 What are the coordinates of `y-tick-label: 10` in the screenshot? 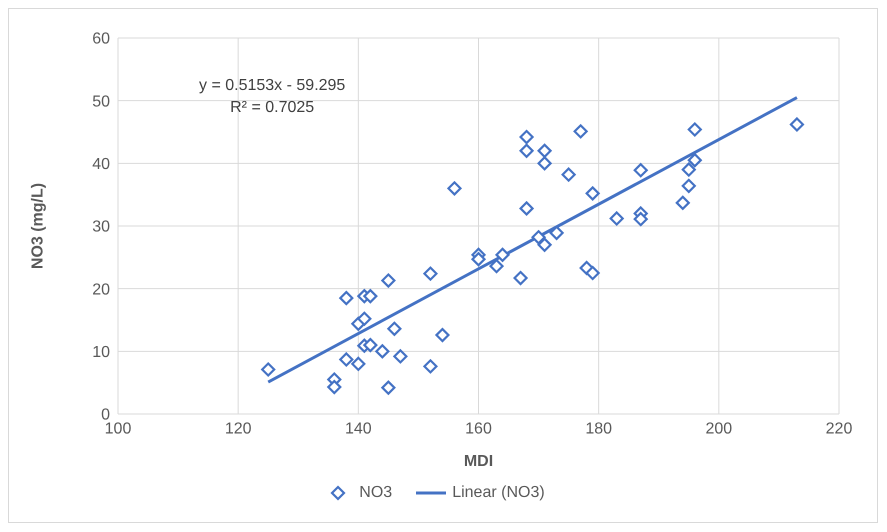 It's located at (101, 353).